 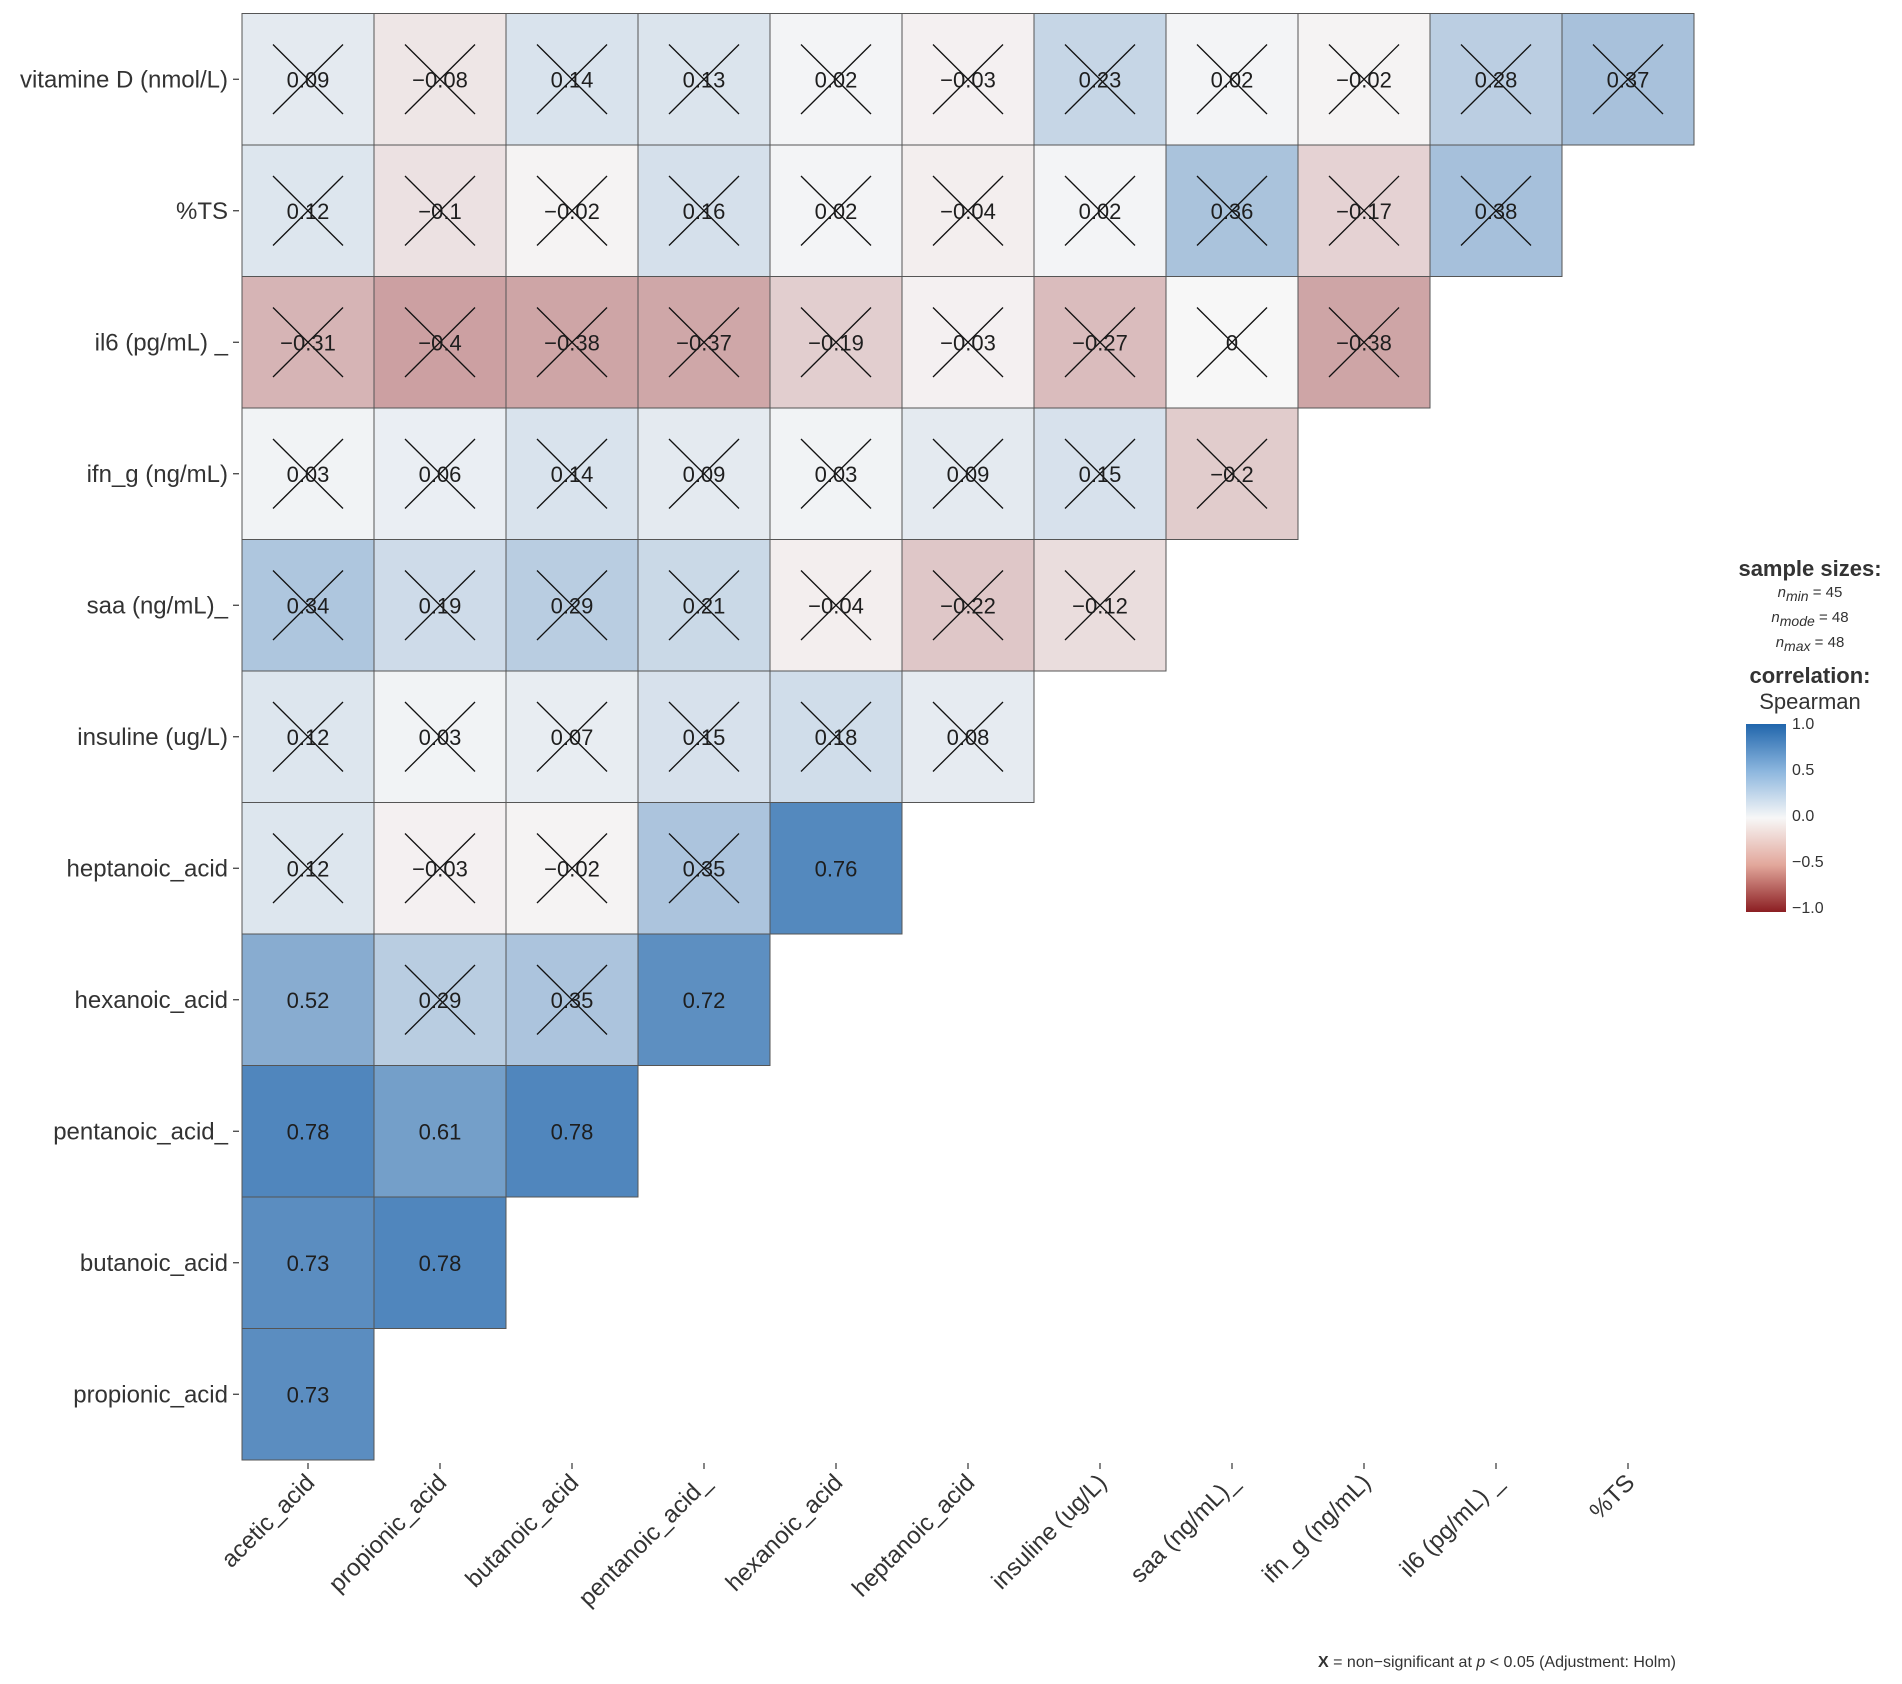 I want to click on heatmap-cell-pentanoic-acid-acetic-acid: 0.78, so click(x=308, y=1131).